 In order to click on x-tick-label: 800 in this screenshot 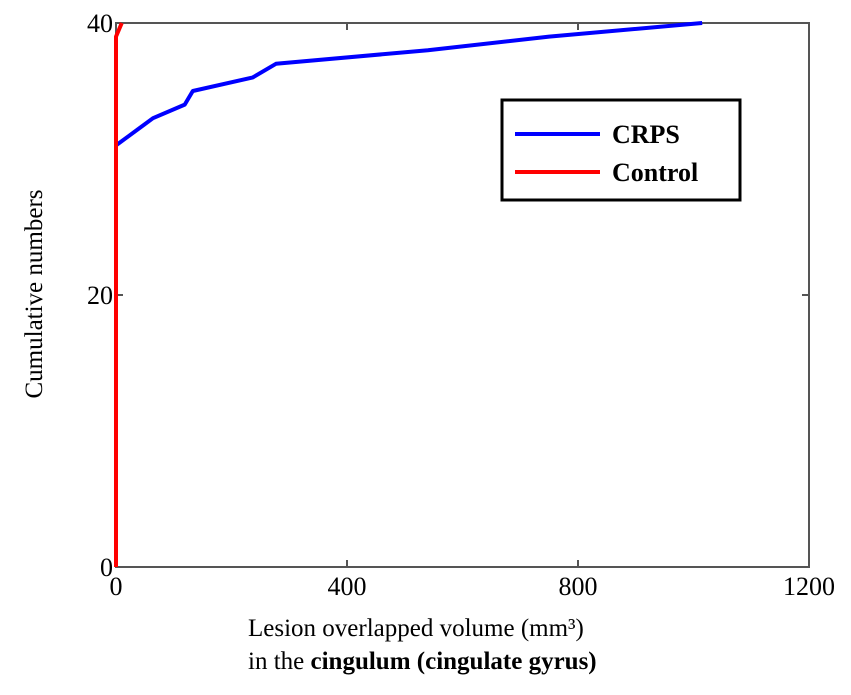, I will do `click(578, 586)`.